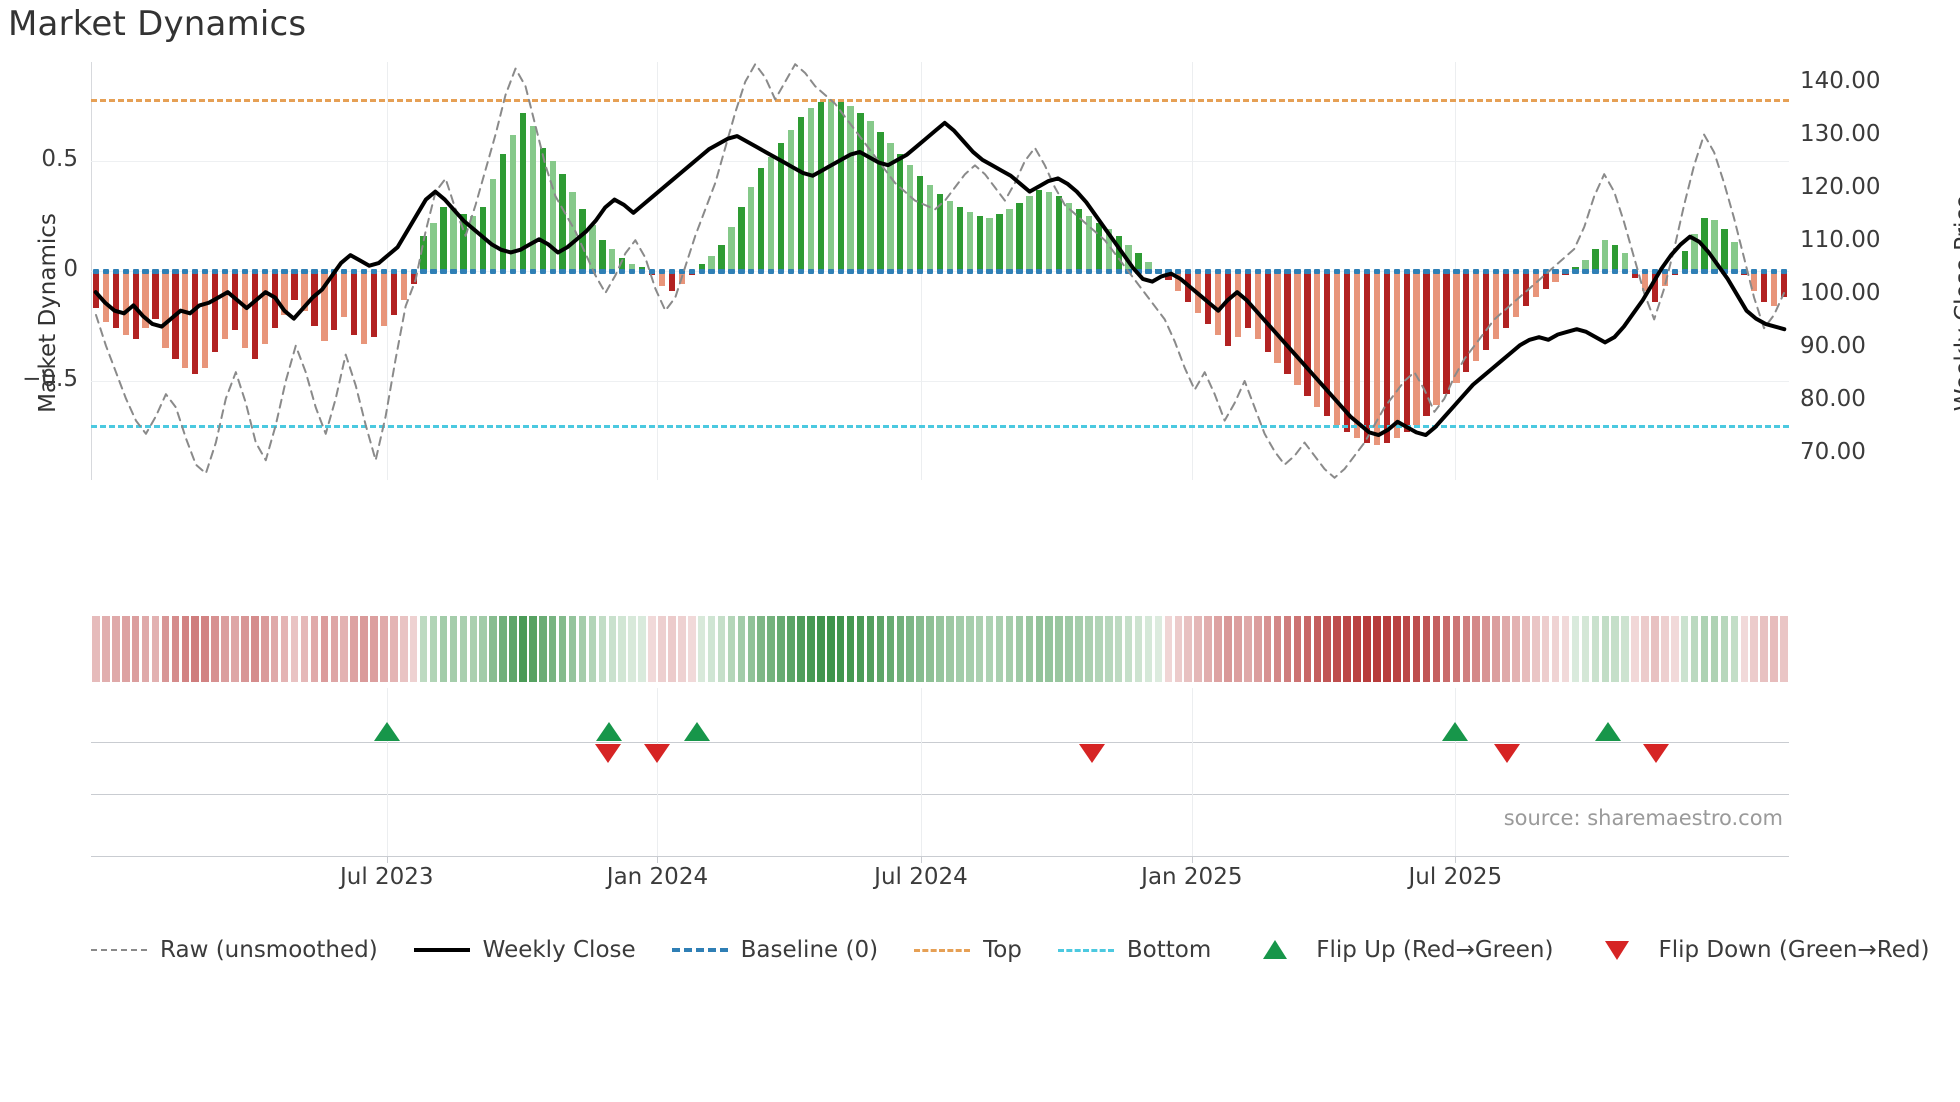 This screenshot has height=1102, width=1960. Describe the element at coordinates (1134, 950) in the screenshot. I see `legend-item: Bottom` at that location.